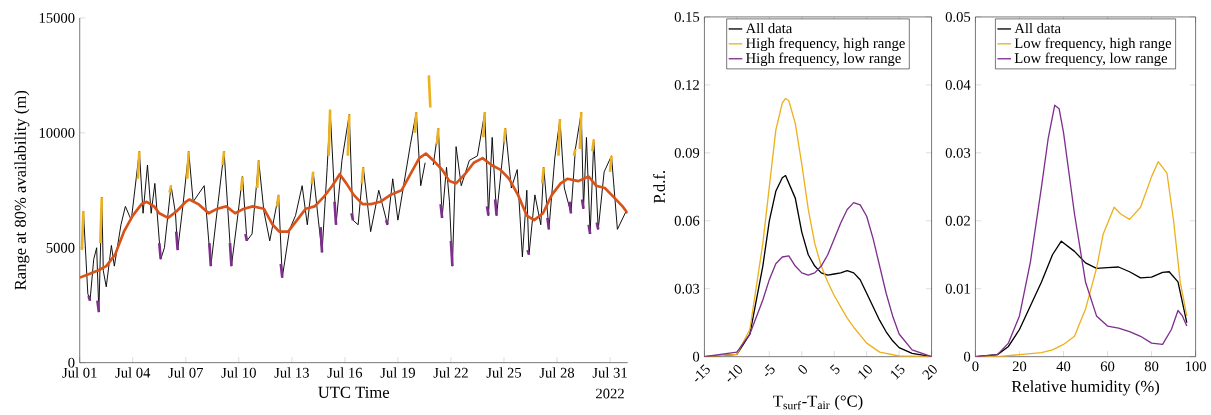 Image resolution: width=1211 pixels, height=415 pixels. Describe the element at coordinates (1107, 366) in the screenshot. I see `x-tick-label: 60` at that location.